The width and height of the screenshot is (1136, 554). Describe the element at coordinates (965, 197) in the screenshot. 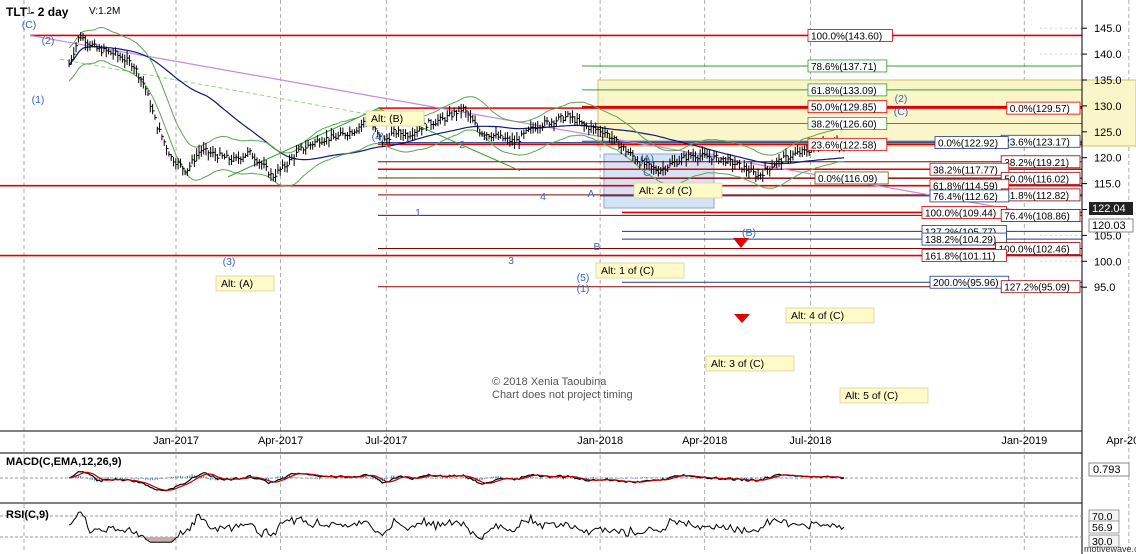

I see `fib-label: 76.4%(112.62)` at that location.